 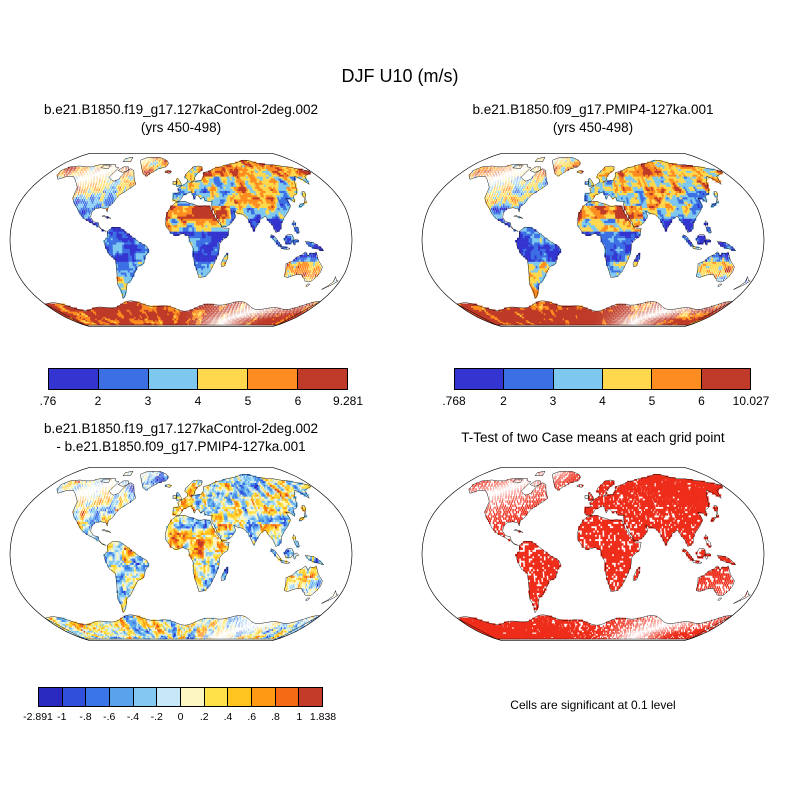 I want to click on figure-title: DJF U10 (m/s), so click(x=400, y=76).